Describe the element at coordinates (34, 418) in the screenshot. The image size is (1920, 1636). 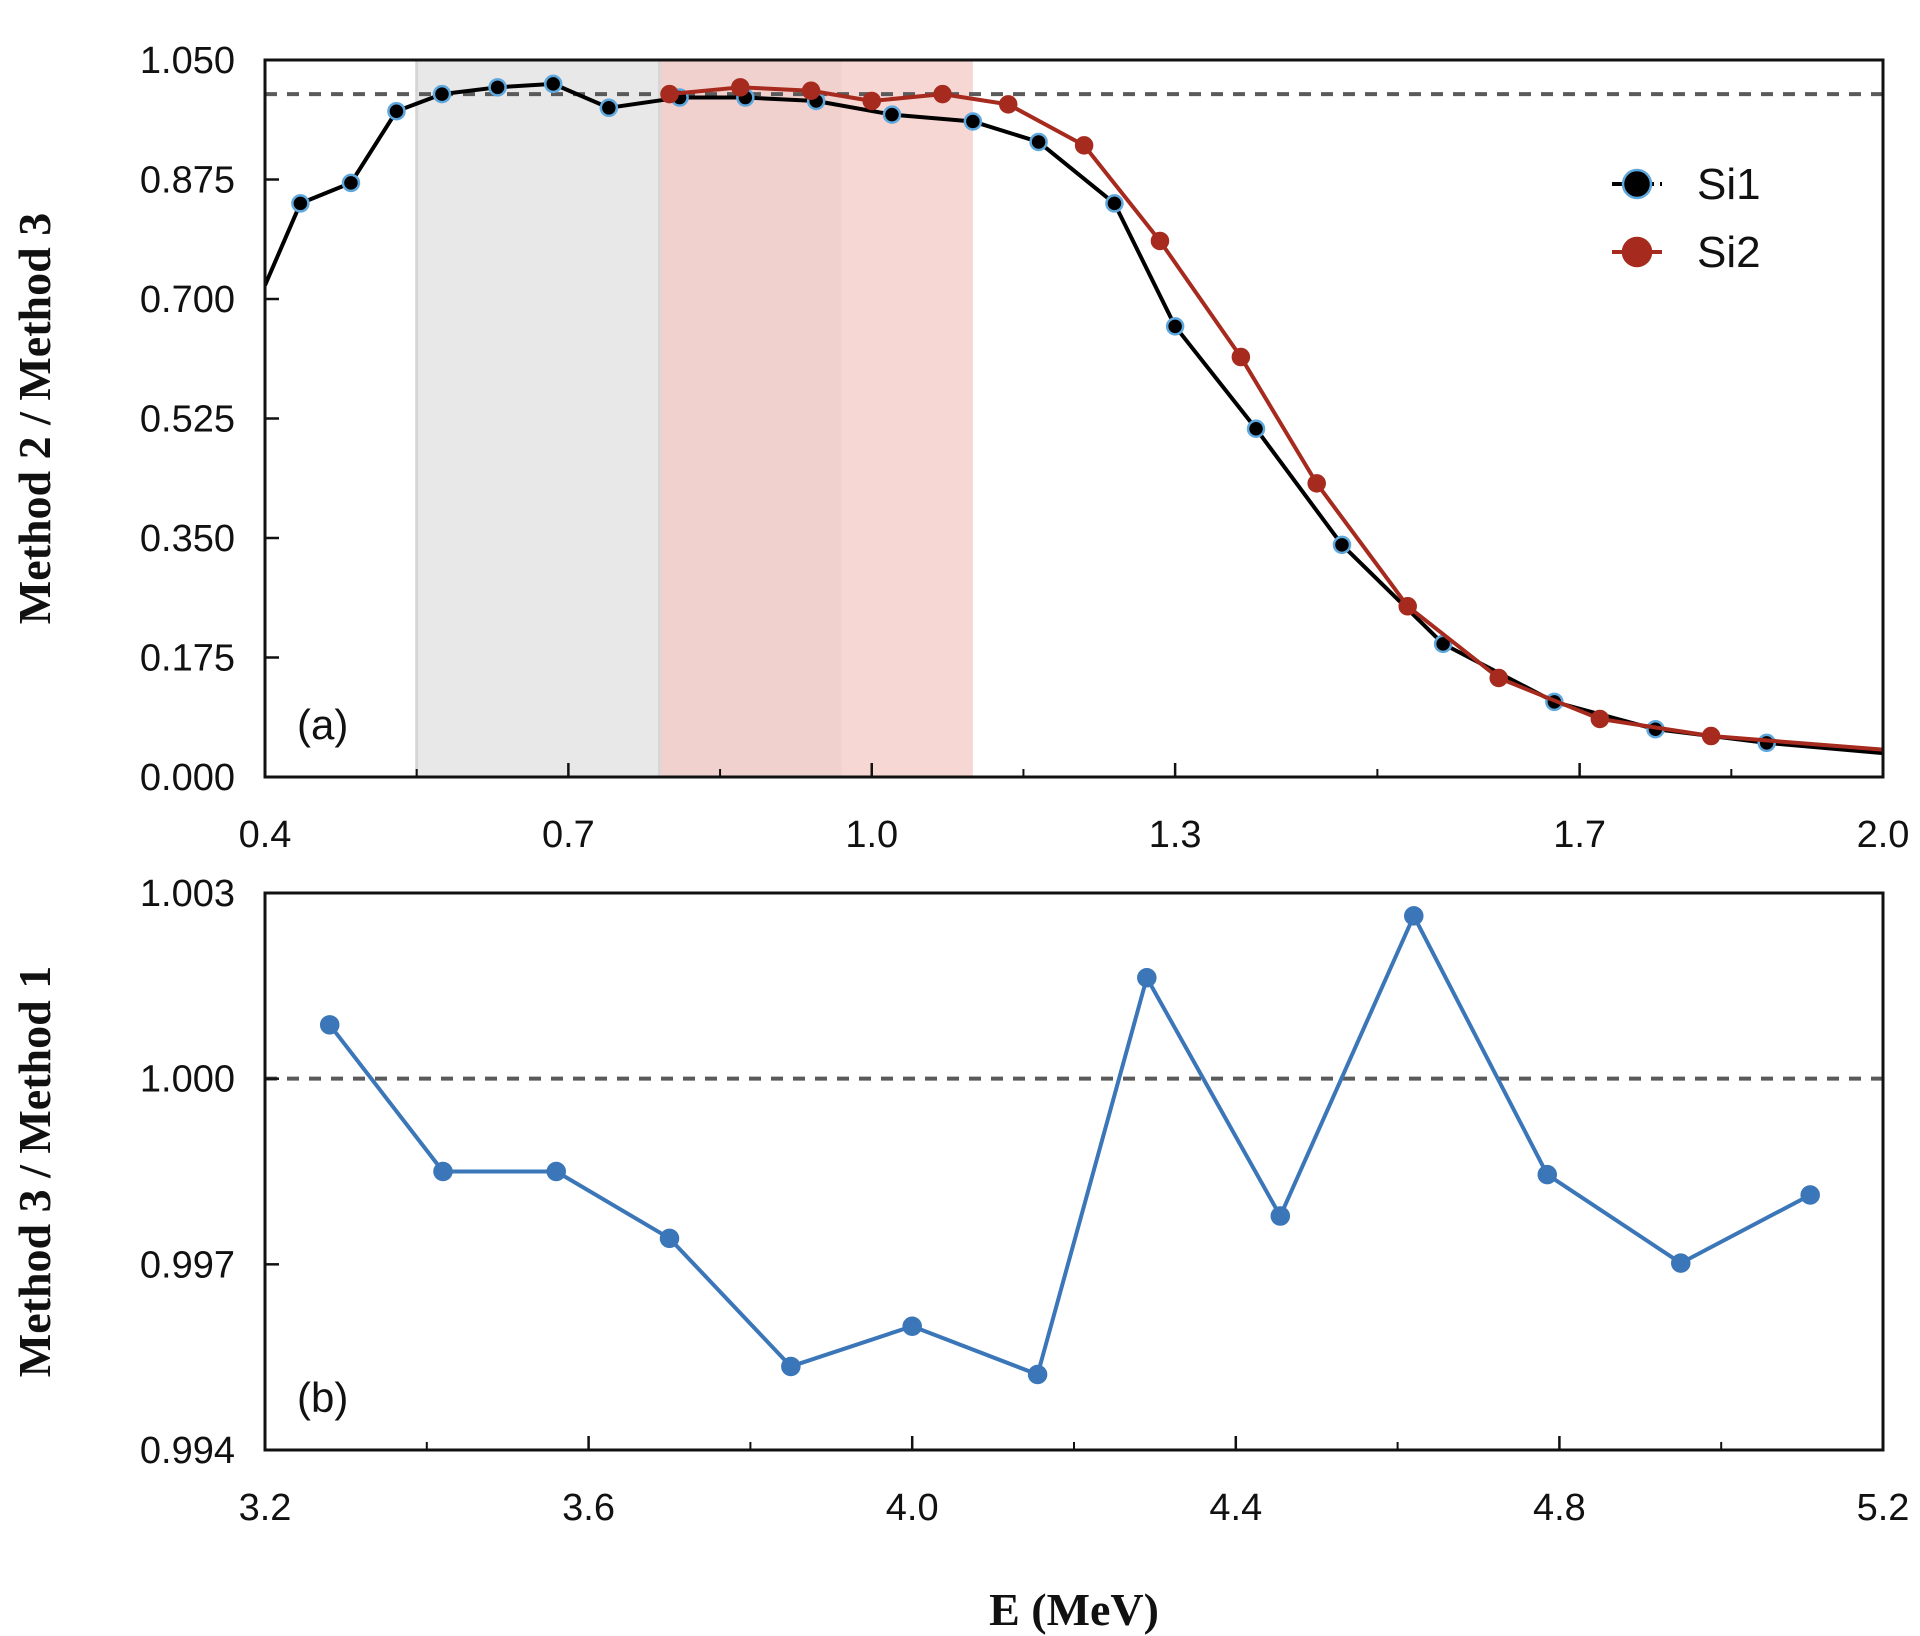
I see `y-axis-title: Method 2 / Method 3` at that location.